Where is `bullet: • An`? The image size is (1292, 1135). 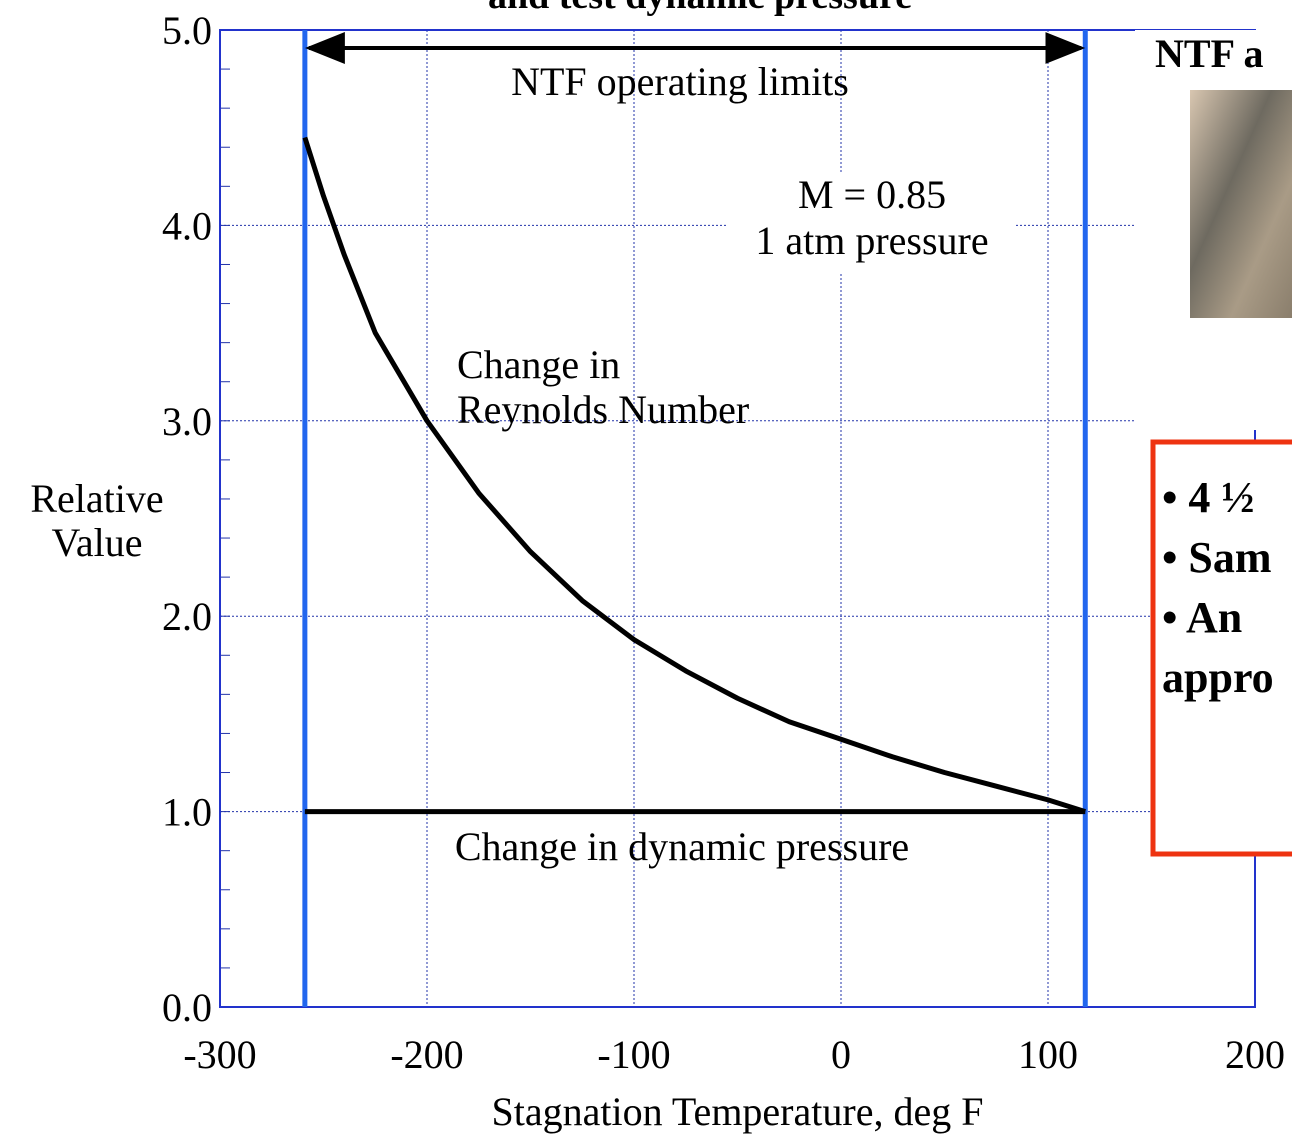 bullet: • An is located at coordinates (1202, 617).